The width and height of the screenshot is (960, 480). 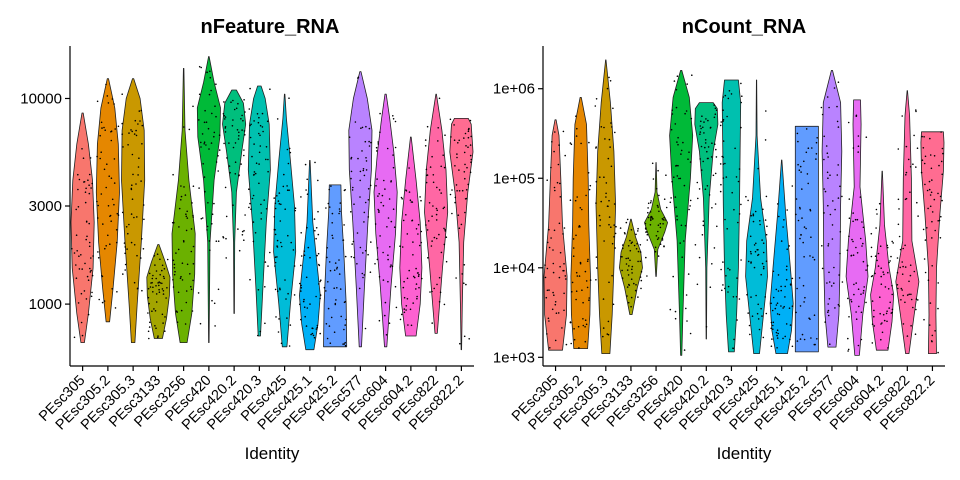 What do you see at coordinates (744, 453) in the screenshot?
I see `x-axis-label: Identity` at bounding box center [744, 453].